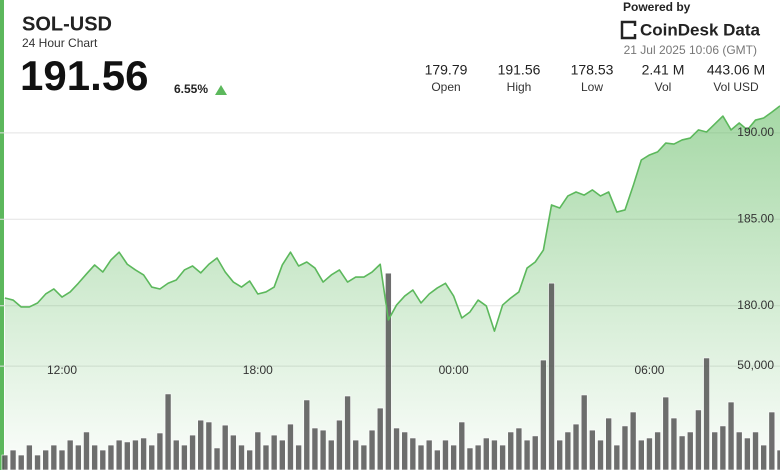  I want to click on stat-label: High, so click(519, 87).